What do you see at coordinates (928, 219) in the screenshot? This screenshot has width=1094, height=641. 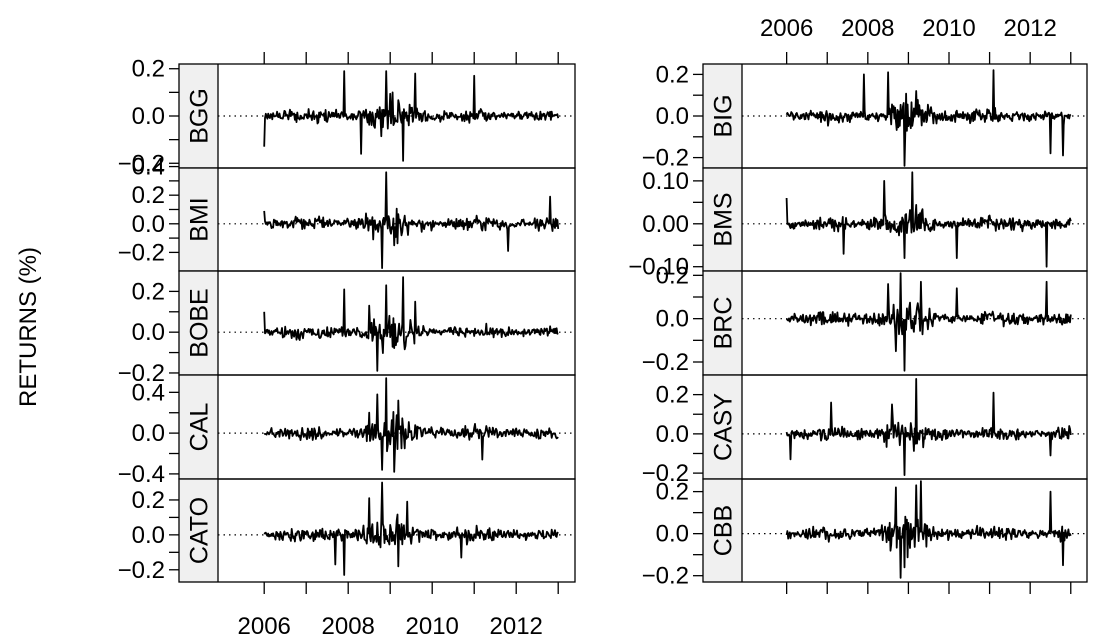 I see `series-line-bms` at bounding box center [928, 219].